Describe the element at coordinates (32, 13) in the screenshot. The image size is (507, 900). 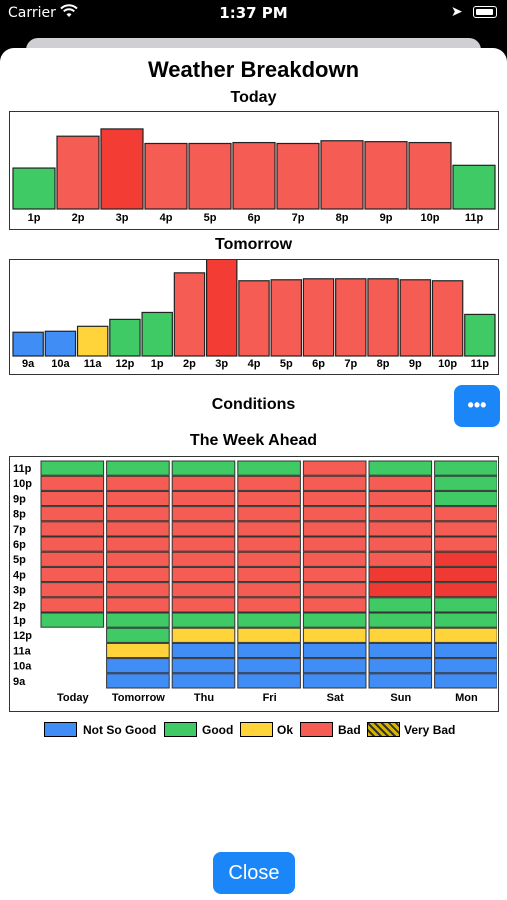
I see `carrier-label: Carrier` at that location.